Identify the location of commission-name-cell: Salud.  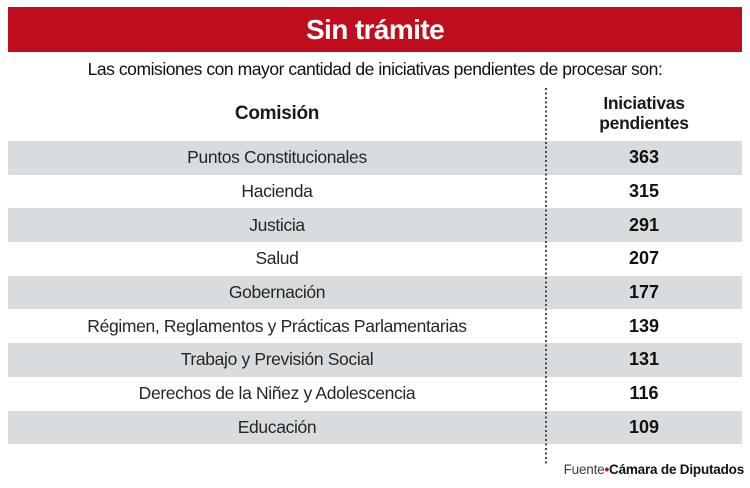
(277, 258).